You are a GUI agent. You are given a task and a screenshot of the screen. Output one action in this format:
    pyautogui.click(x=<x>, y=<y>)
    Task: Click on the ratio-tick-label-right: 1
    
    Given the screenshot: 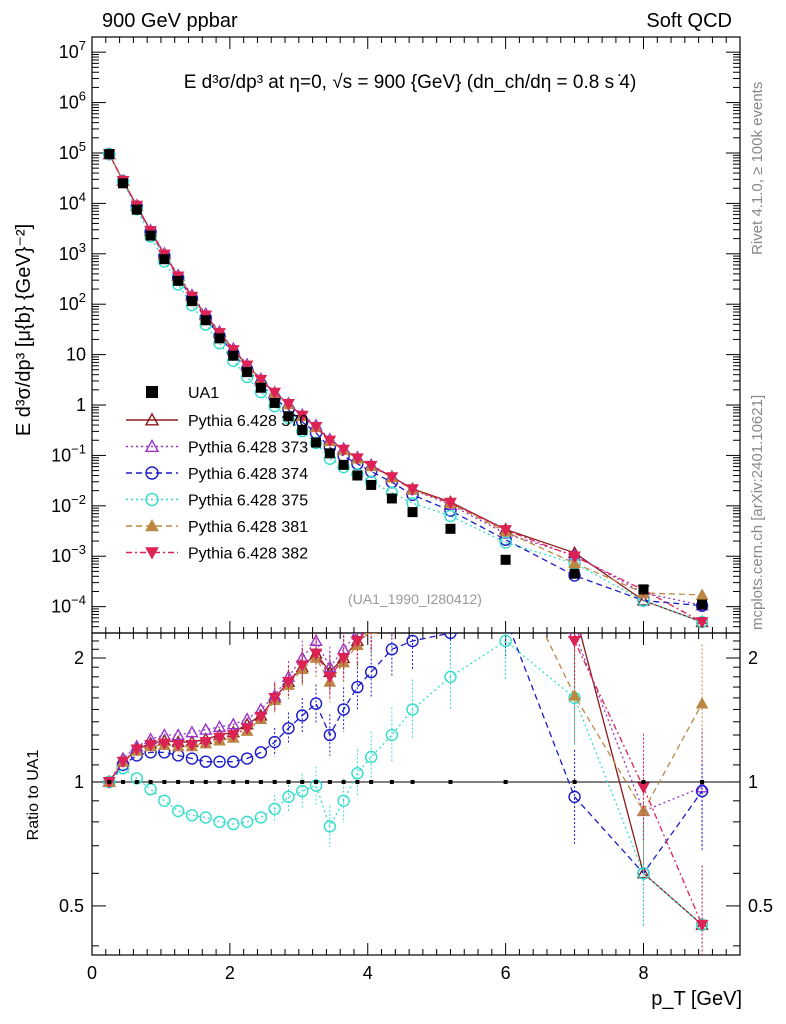 What is the action you would take?
    pyautogui.click(x=753, y=782)
    